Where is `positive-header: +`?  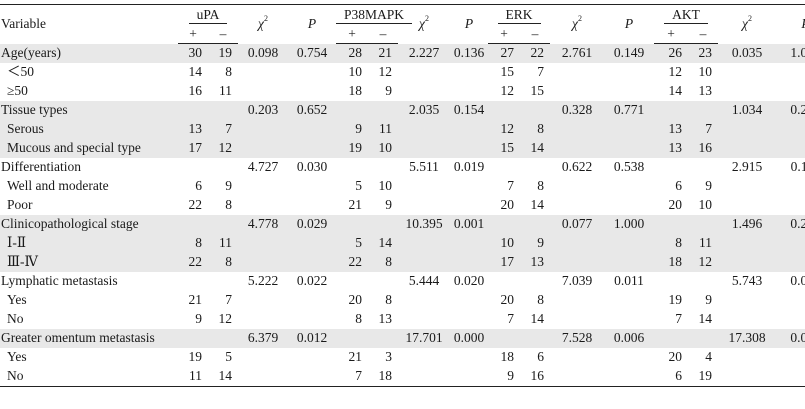
positive-header: + is located at coordinates (352, 34).